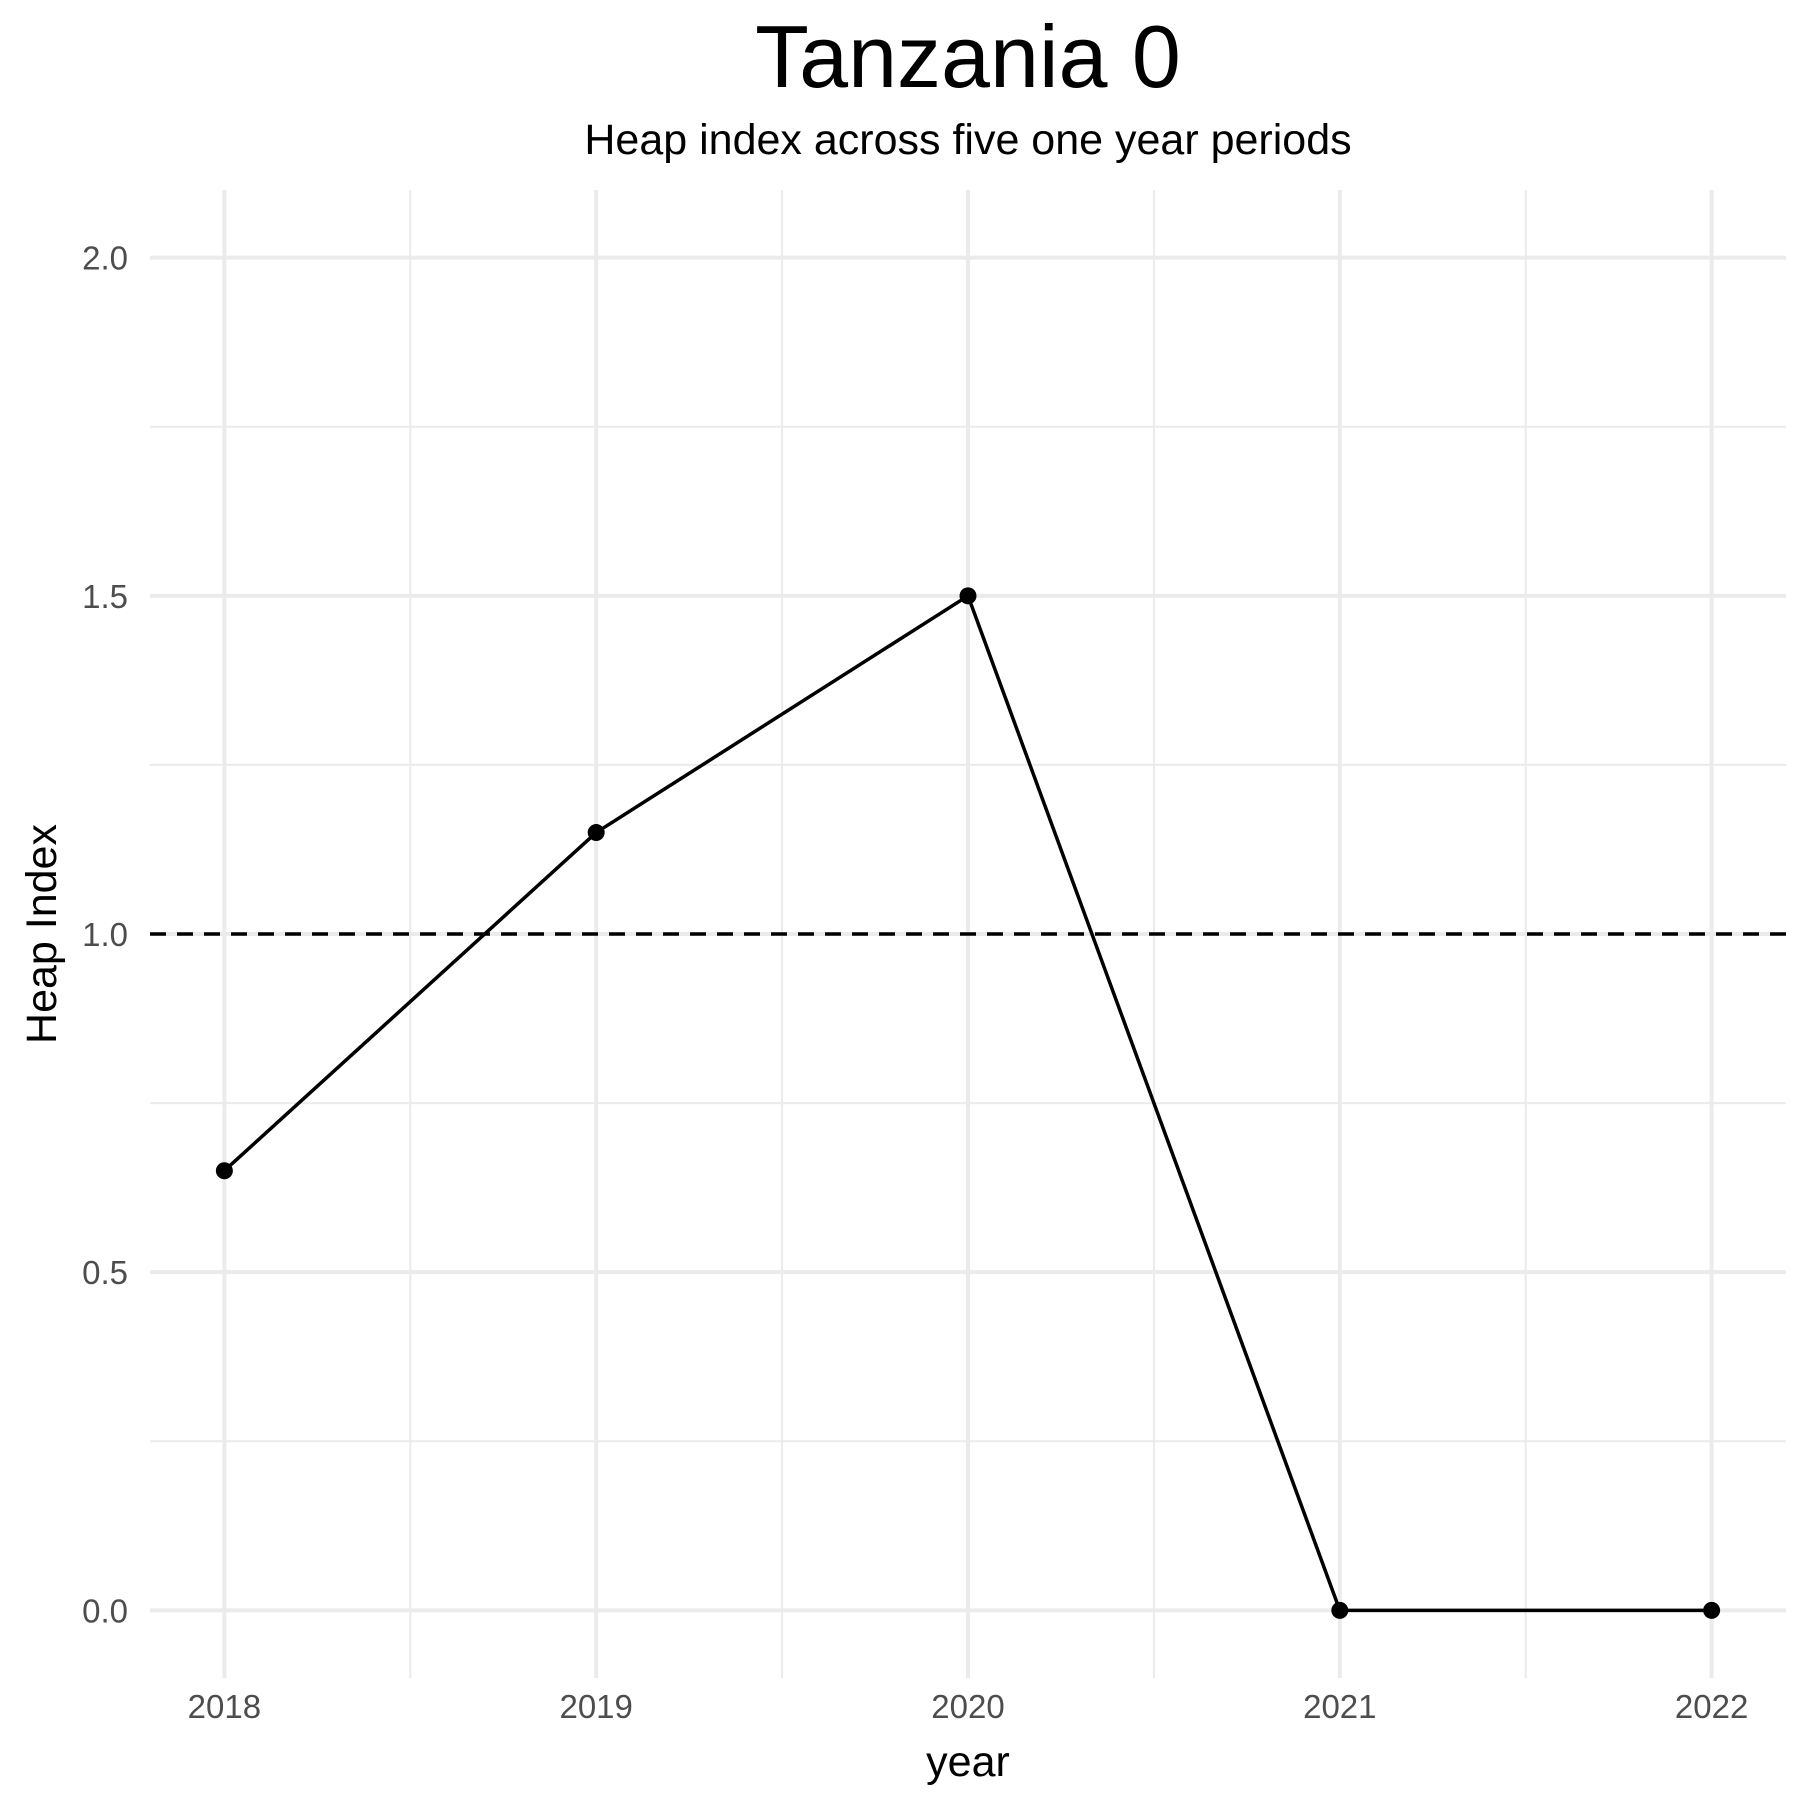 Image resolution: width=1800 pixels, height=1800 pixels. Describe the element at coordinates (105, 258) in the screenshot. I see `y-tick-label: 2.0` at that location.